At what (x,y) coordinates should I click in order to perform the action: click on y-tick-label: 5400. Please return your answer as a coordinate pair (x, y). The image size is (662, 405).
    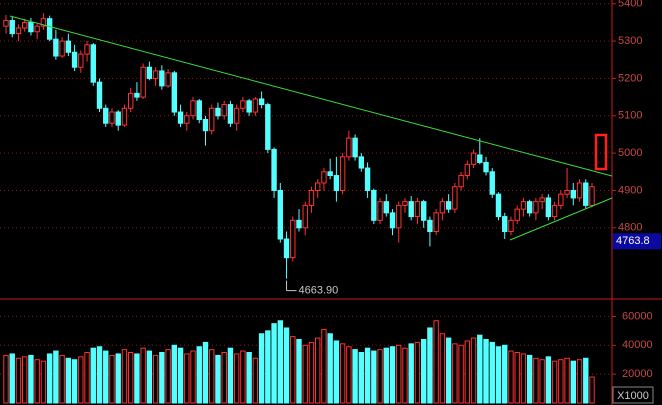
    Looking at the image, I should click on (630, 5).